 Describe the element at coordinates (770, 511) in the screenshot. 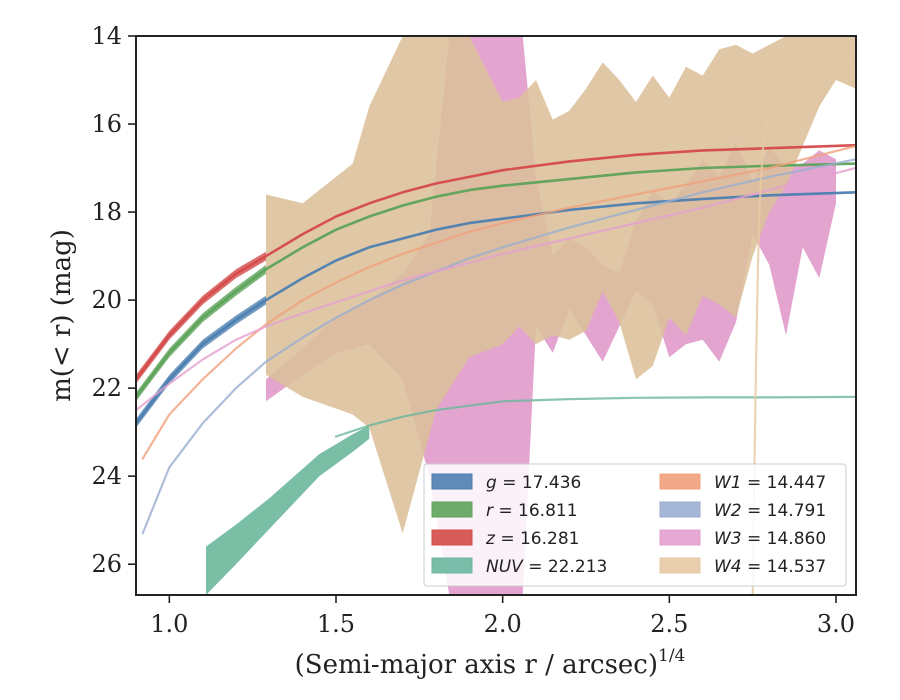

I see `legend-label: W2 = 14.791` at that location.